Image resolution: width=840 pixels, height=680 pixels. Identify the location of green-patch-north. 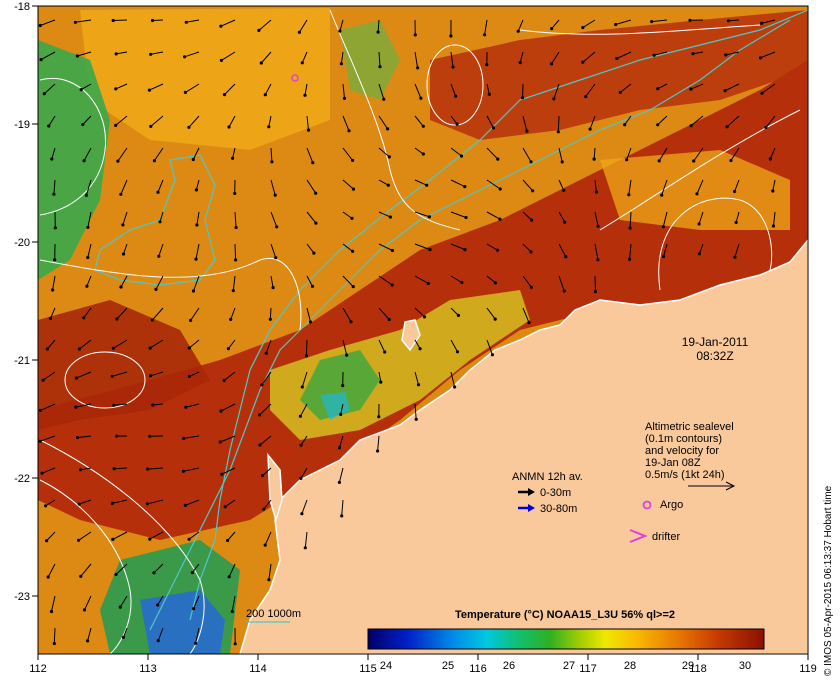
(370, 60).